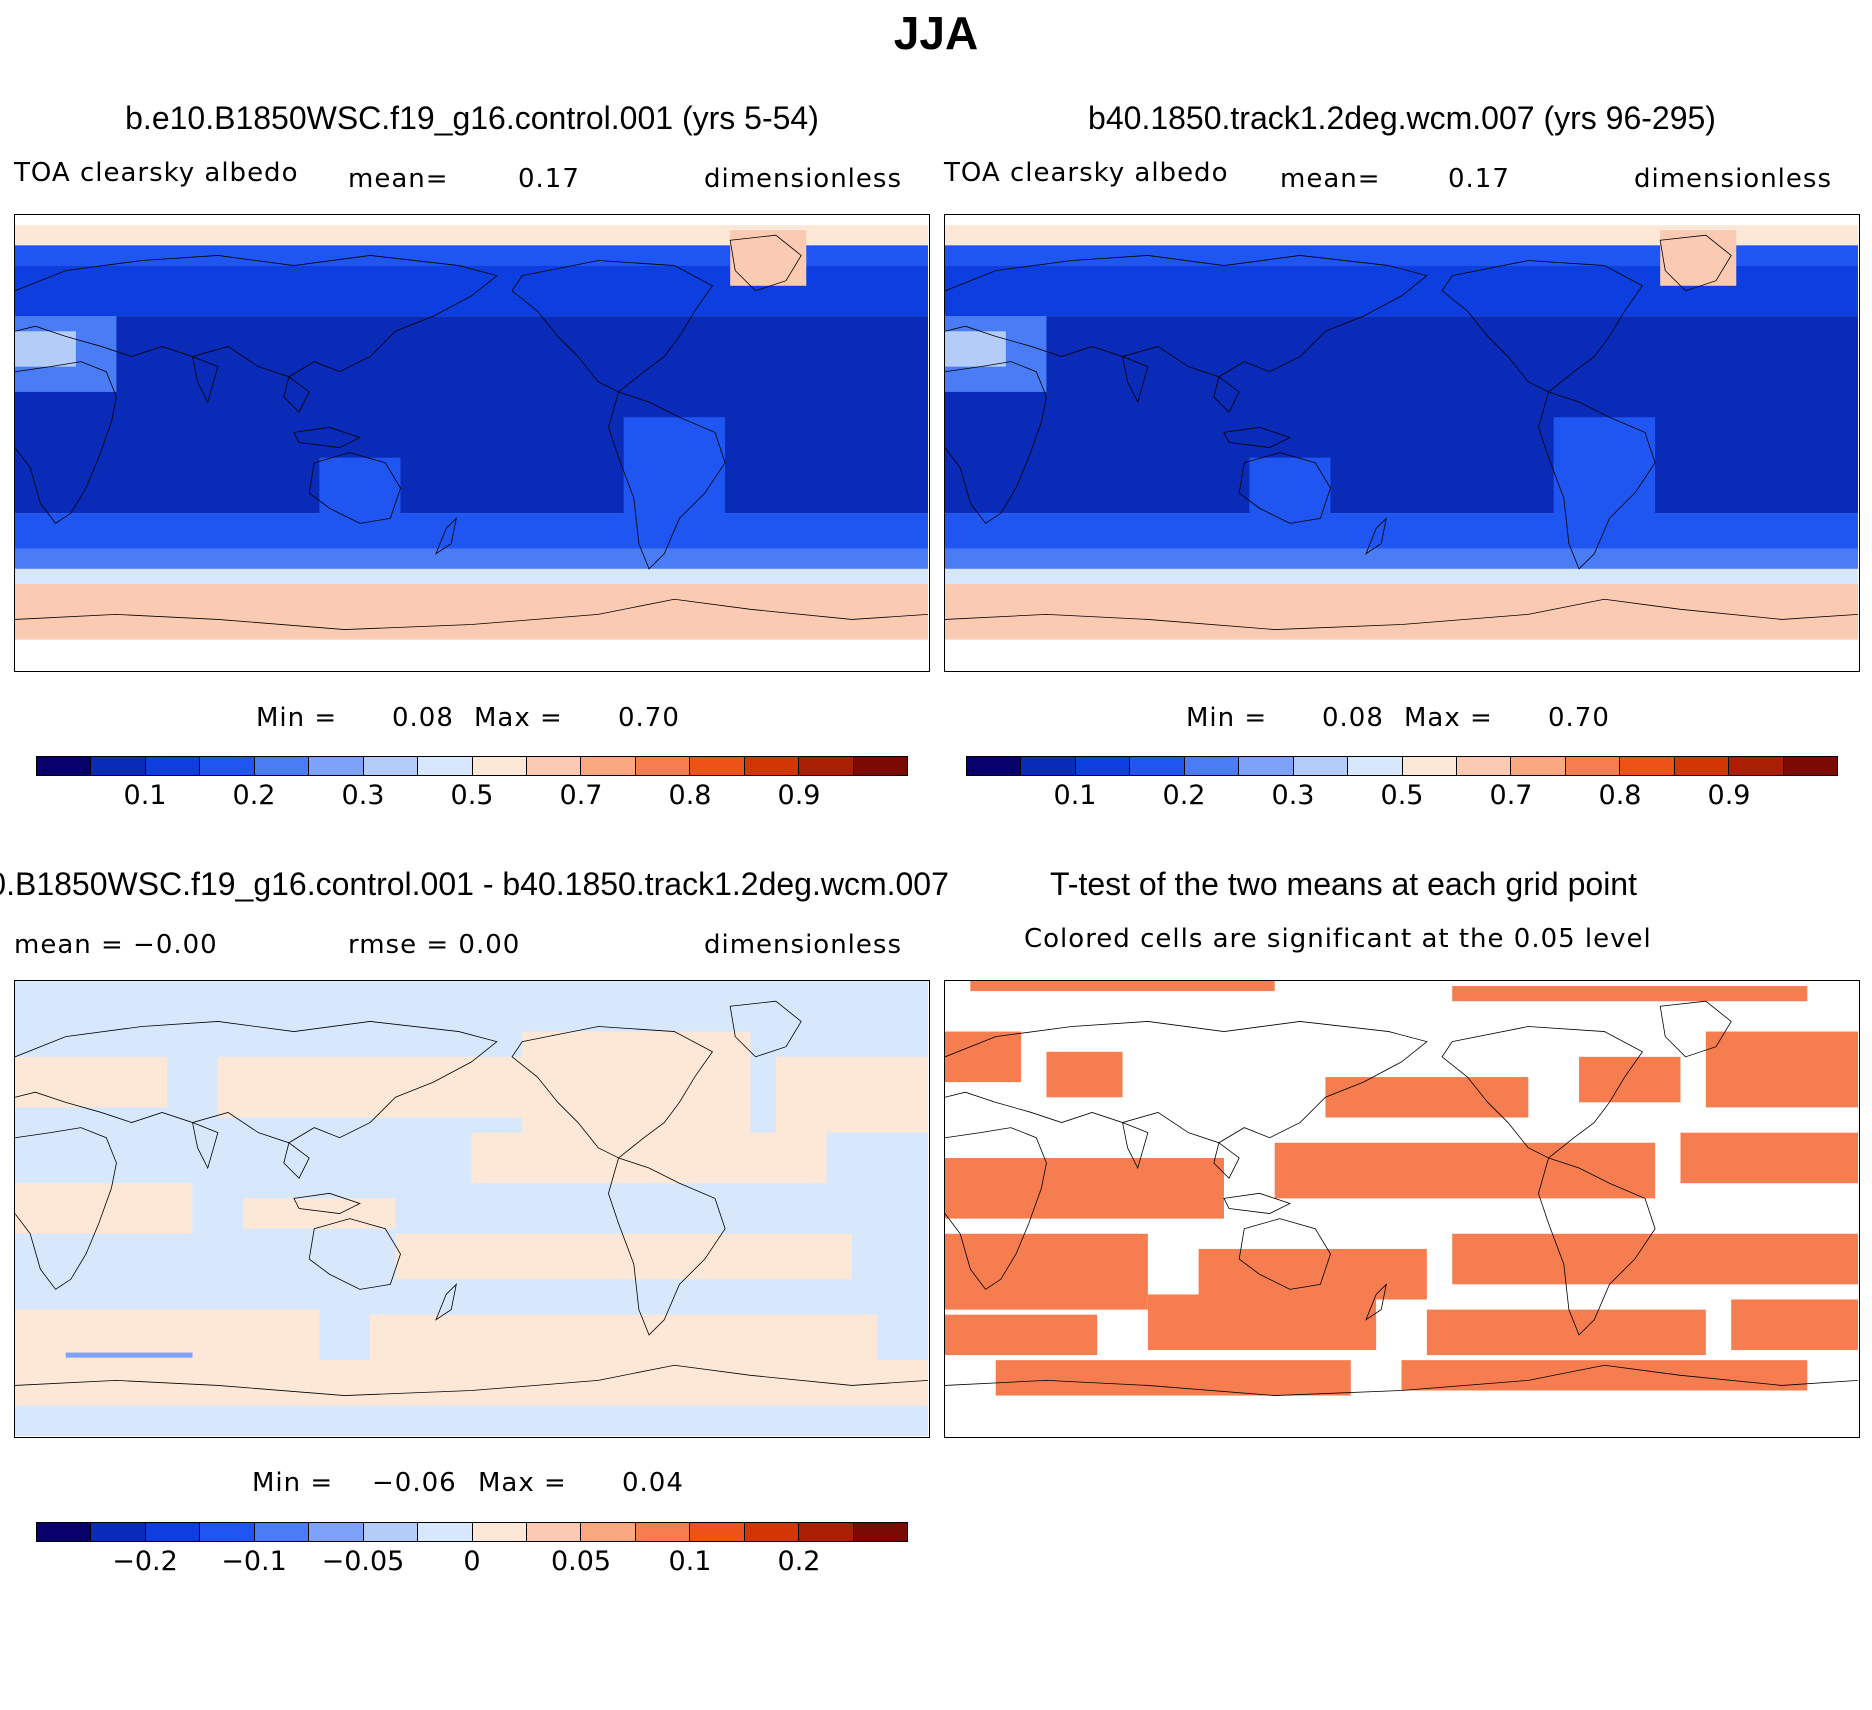 The height and width of the screenshot is (1710, 1872). What do you see at coordinates (254, 1561) in the screenshot?
I see `colorbar-tick-label: −0.1` at bounding box center [254, 1561].